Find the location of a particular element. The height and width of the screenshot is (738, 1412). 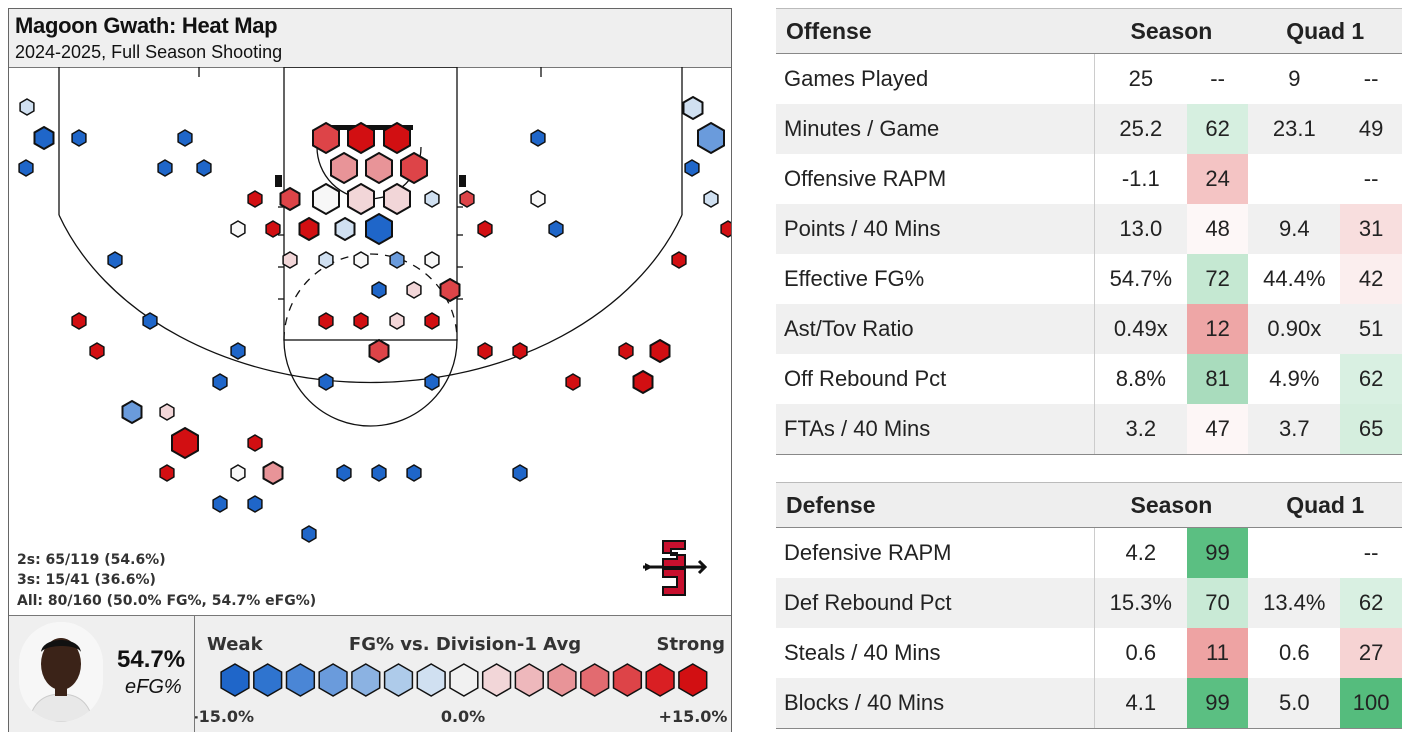

metric-label: Points / 40 Mins is located at coordinates (935, 229).